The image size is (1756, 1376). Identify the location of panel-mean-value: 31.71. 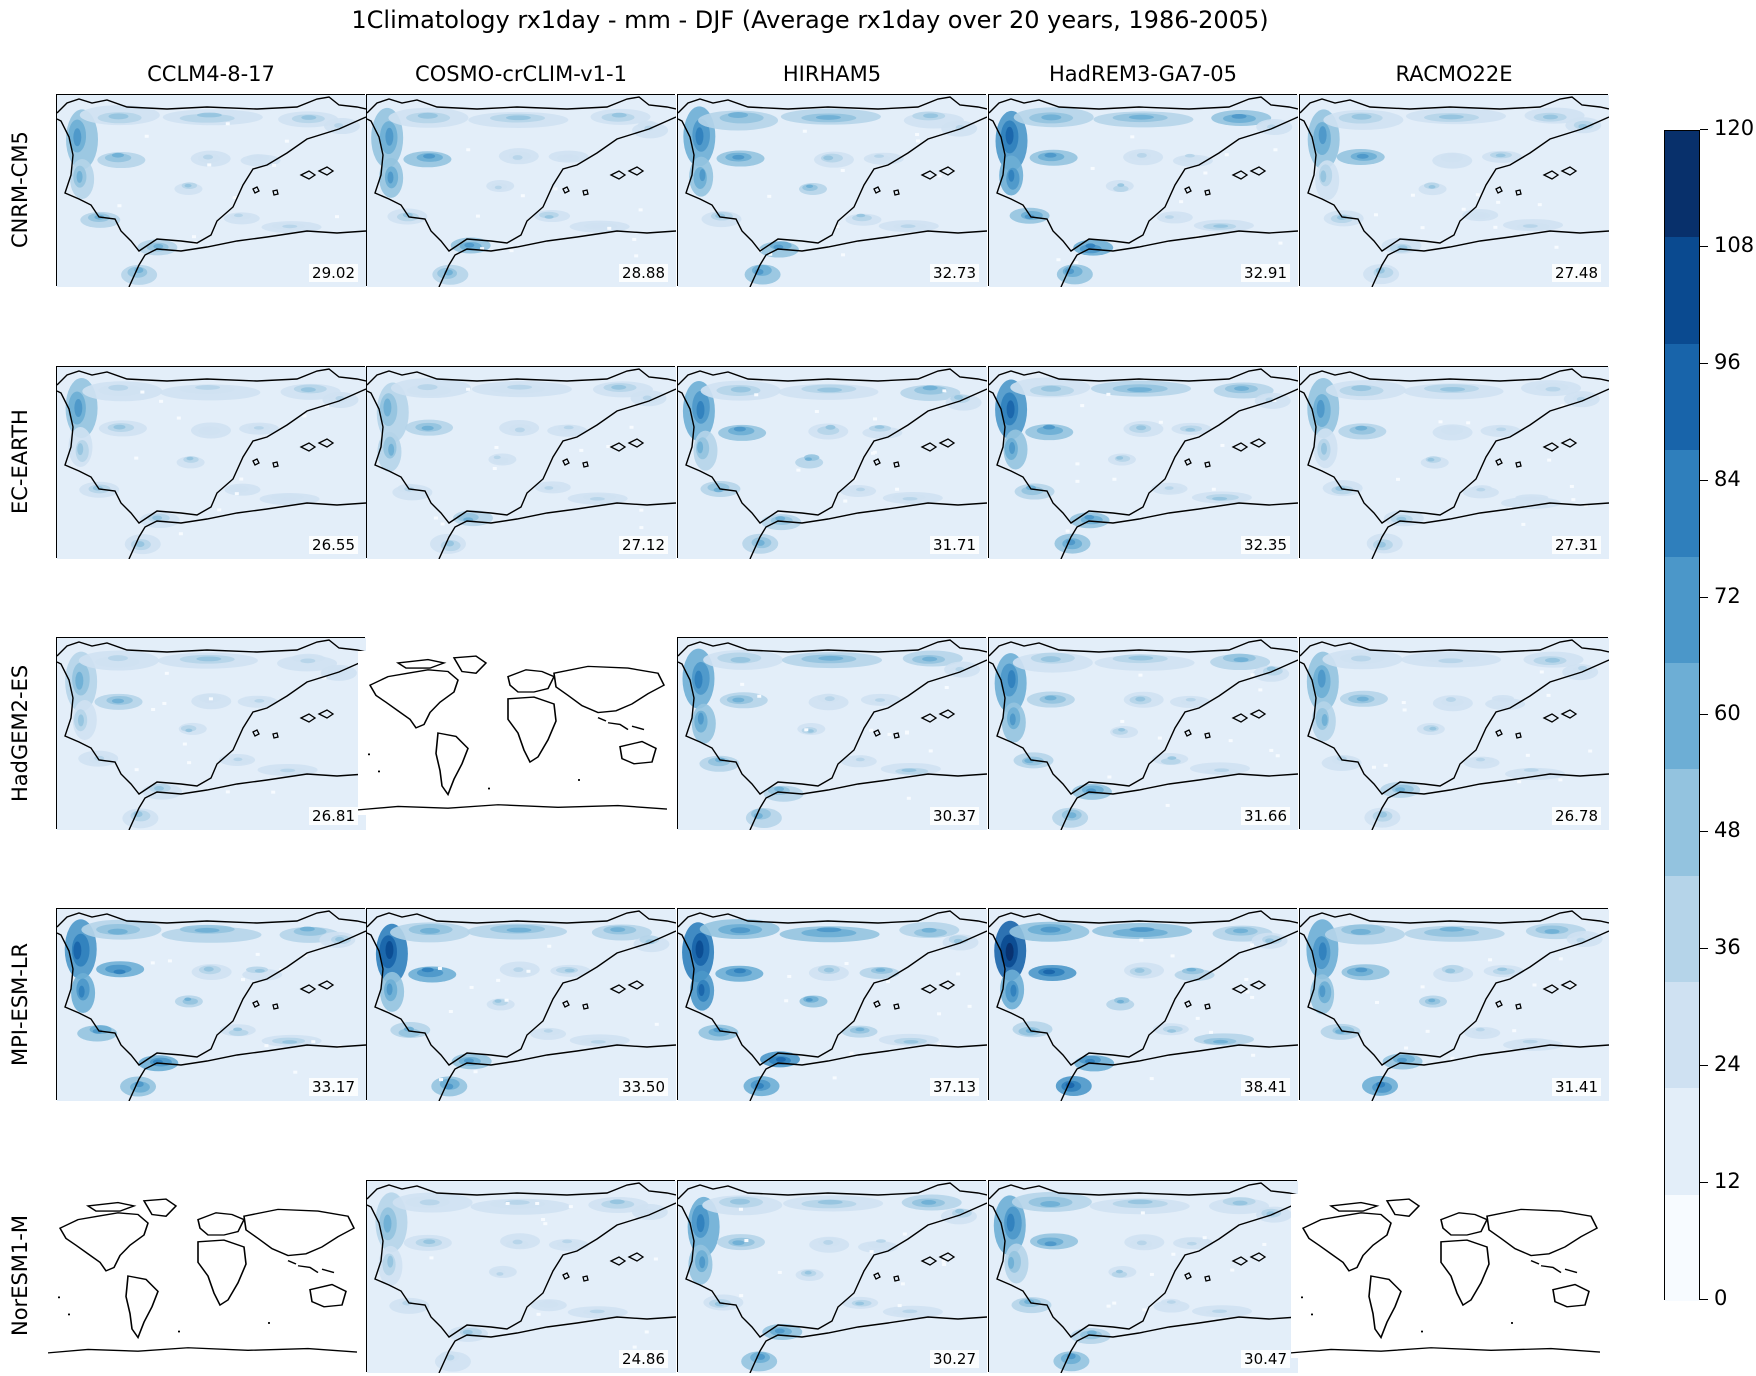
(954, 545).